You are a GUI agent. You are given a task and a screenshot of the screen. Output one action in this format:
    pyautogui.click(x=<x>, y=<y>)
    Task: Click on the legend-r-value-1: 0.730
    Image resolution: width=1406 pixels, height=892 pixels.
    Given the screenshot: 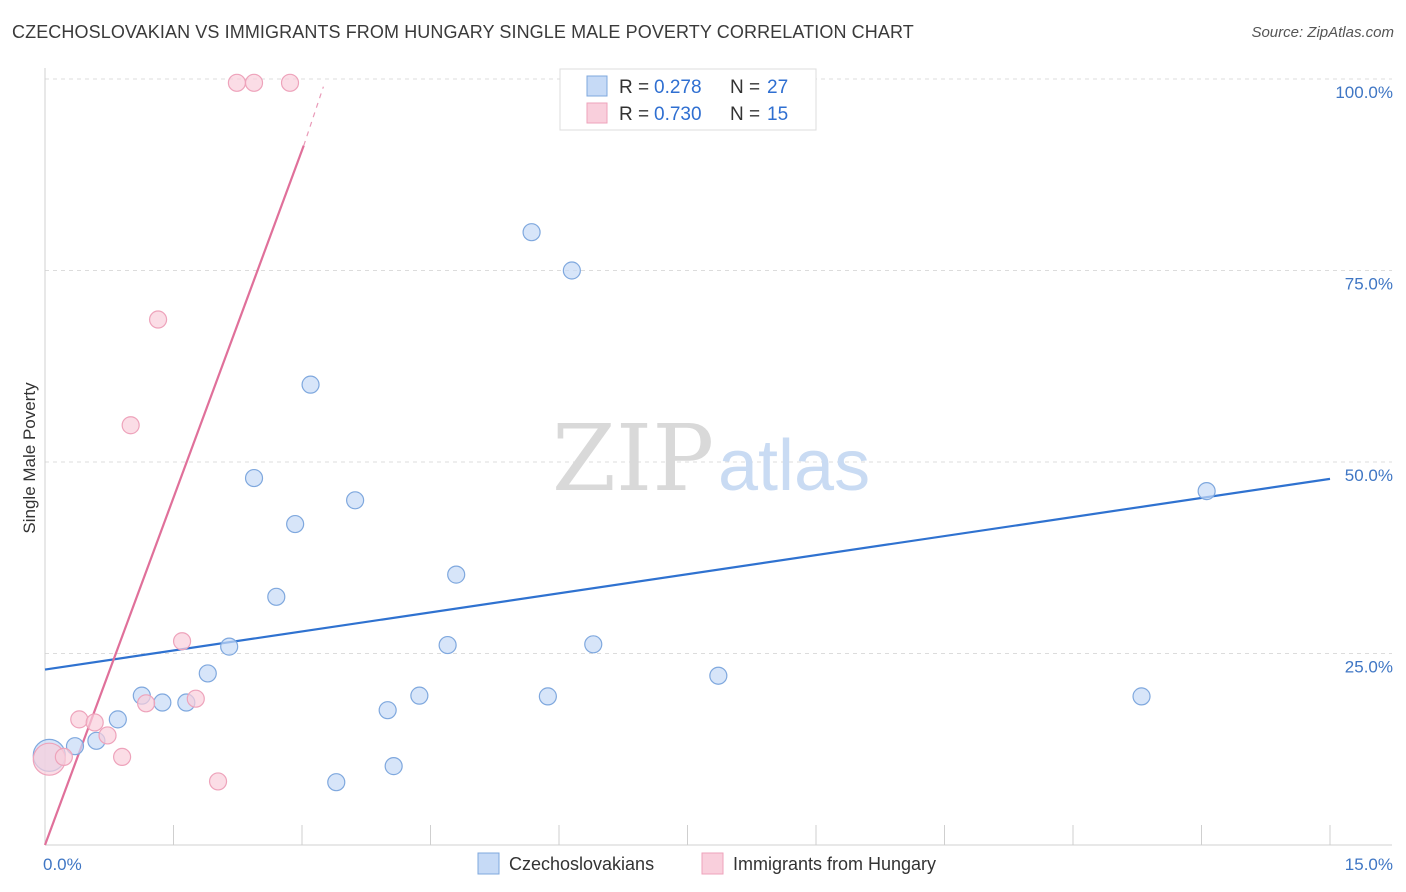 What is the action you would take?
    pyautogui.click(x=678, y=114)
    